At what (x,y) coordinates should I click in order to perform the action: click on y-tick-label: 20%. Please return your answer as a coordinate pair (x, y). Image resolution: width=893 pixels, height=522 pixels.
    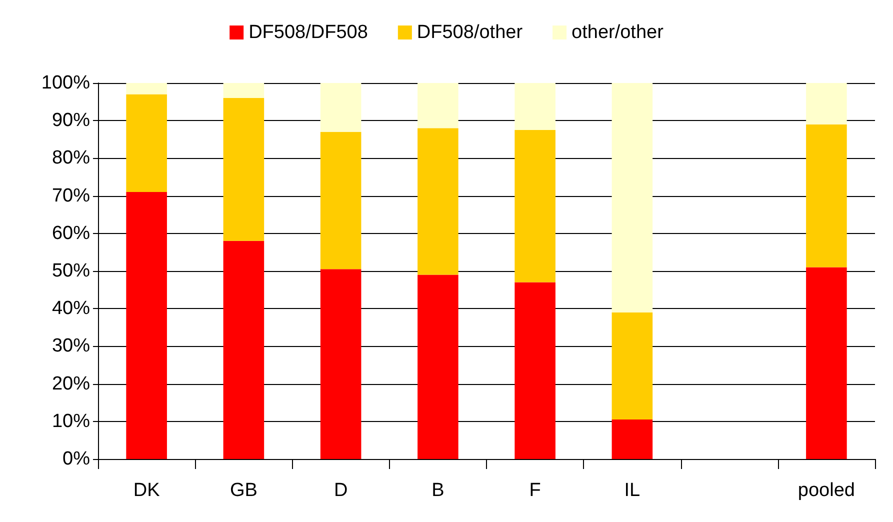
    Looking at the image, I should click on (71, 383).